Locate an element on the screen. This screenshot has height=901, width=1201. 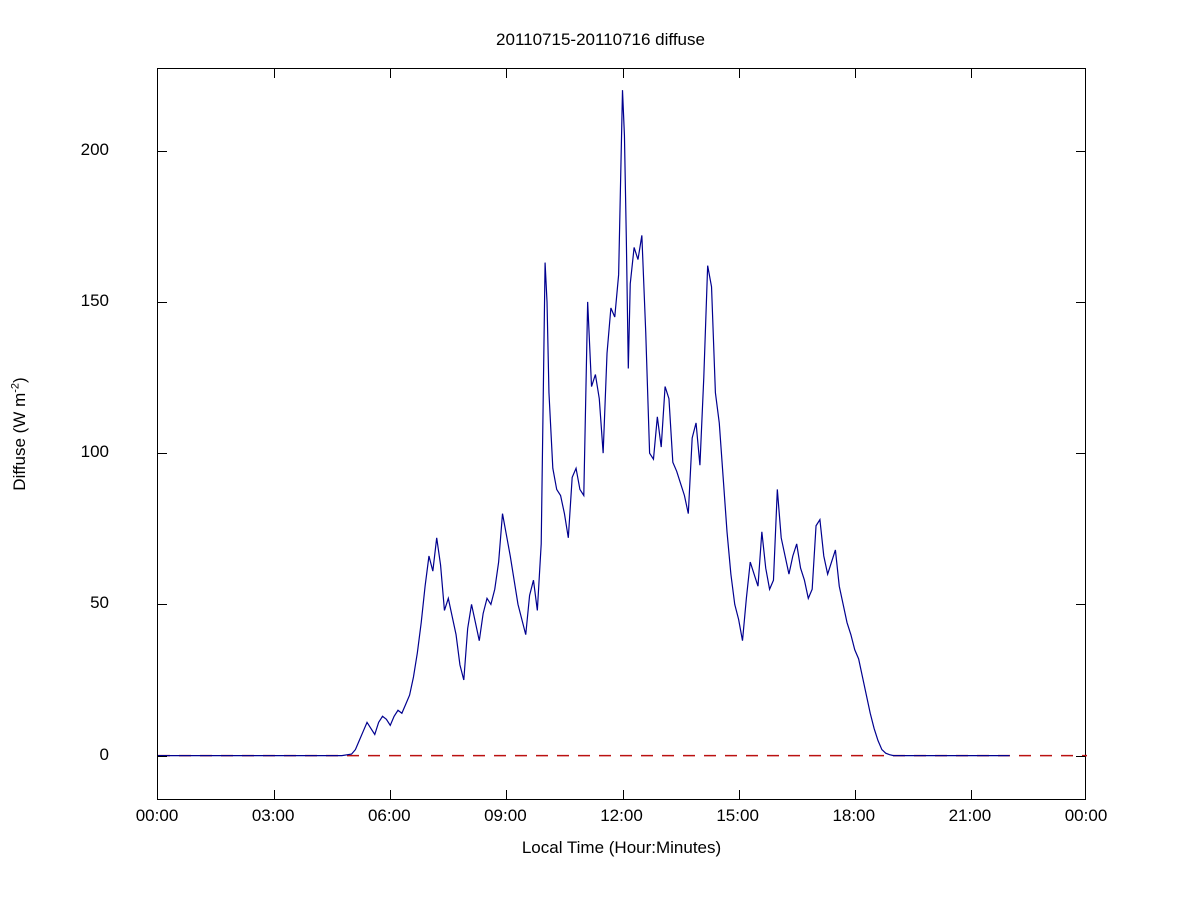
x-tick-label-6: 18:00 is located at coordinates (854, 815).